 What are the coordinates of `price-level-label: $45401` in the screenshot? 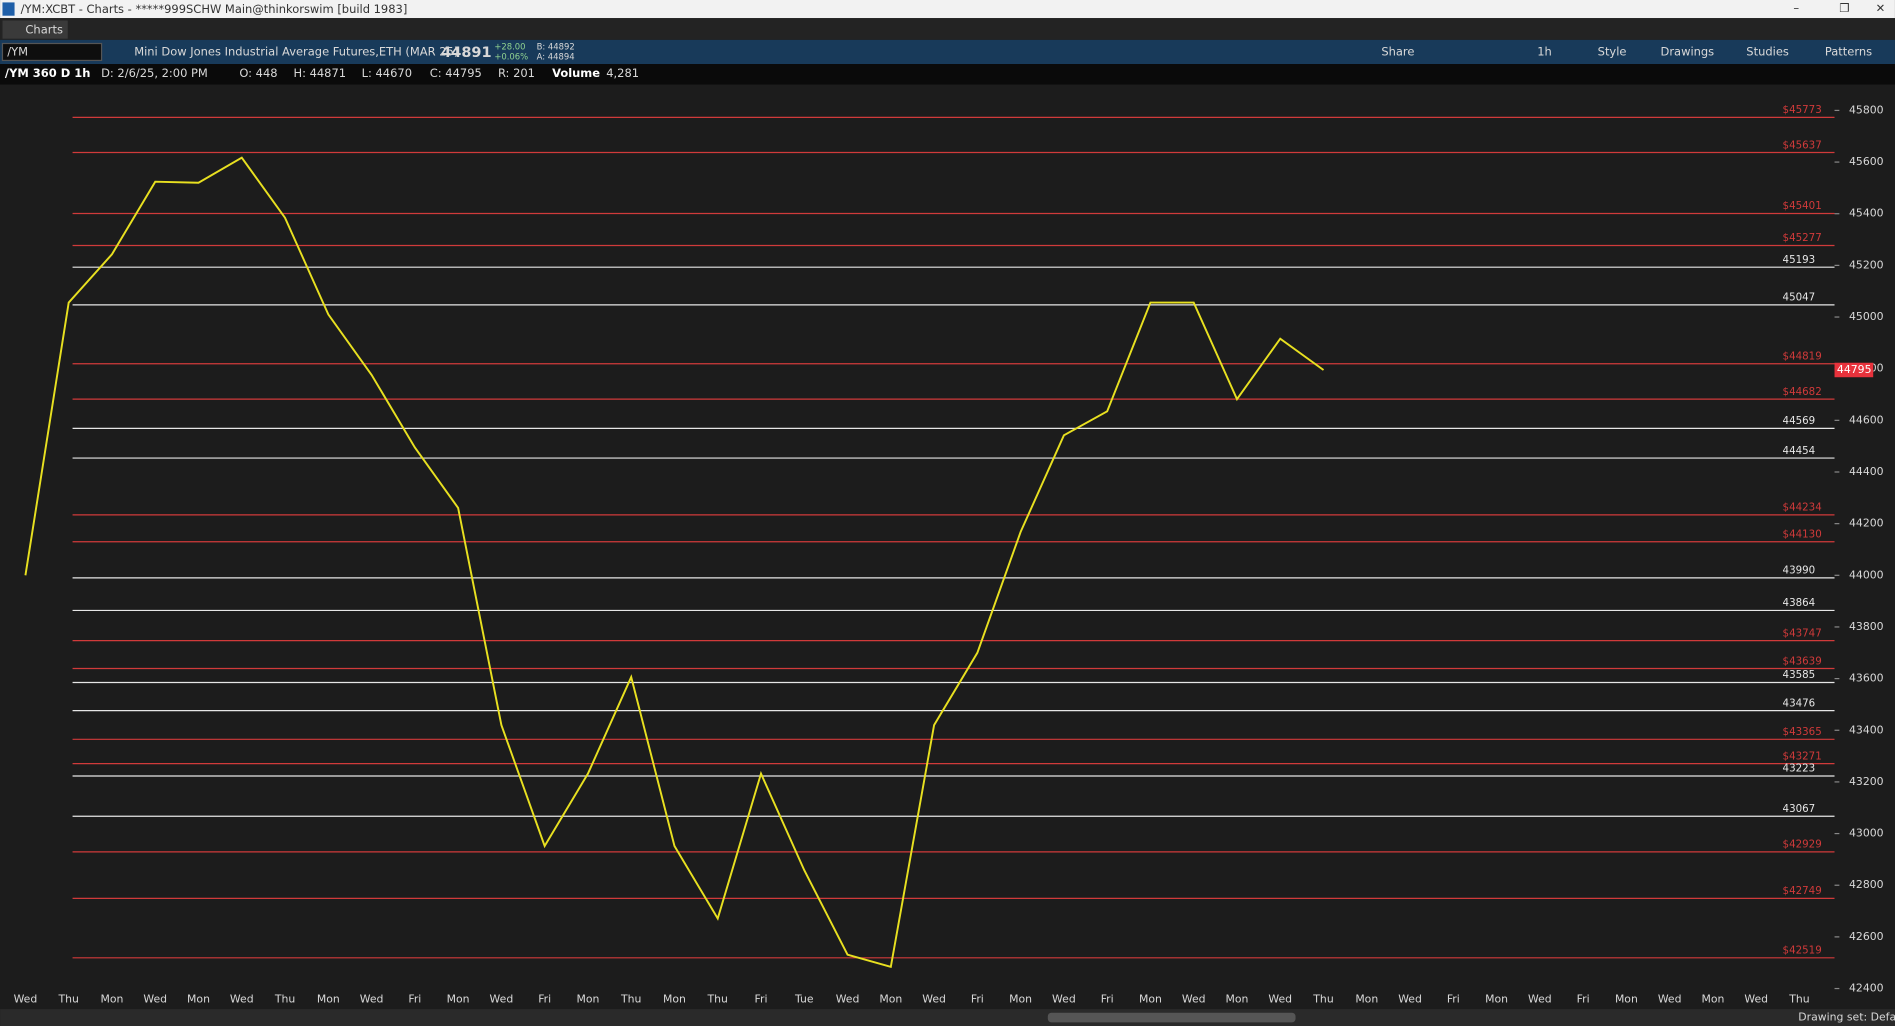 It's located at (1802, 206).